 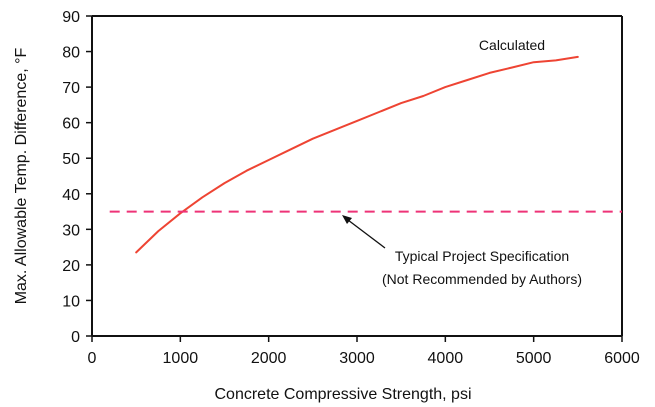 What do you see at coordinates (357, 358) in the screenshot?
I see `x-tick-label: 3000` at bounding box center [357, 358].